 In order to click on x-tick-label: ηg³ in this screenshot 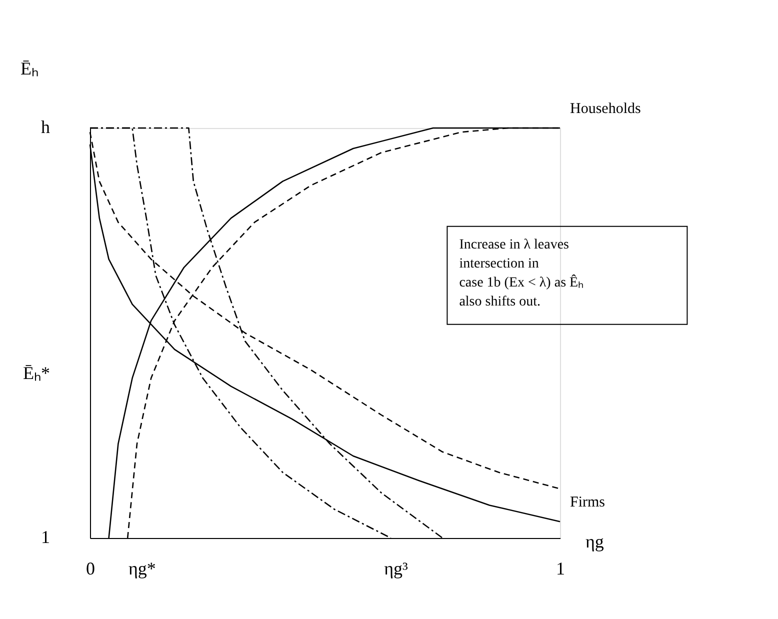, I will do `click(396, 568)`.